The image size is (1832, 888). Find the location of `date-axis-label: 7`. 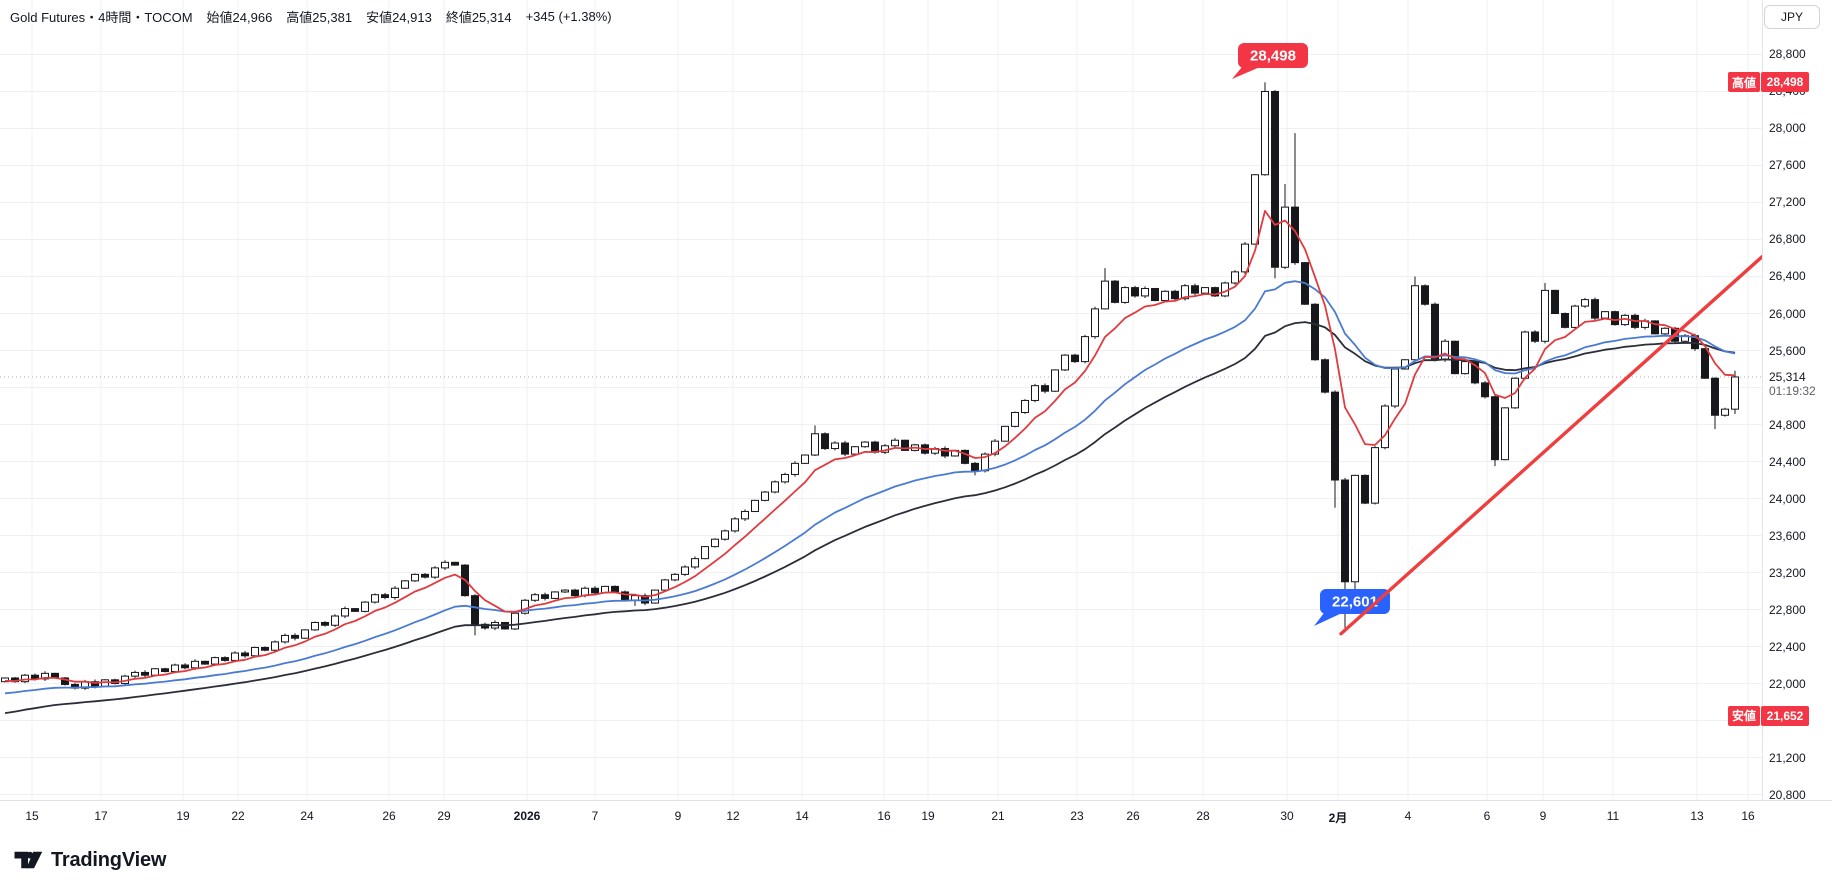

date-axis-label: 7 is located at coordinates (595, 816).